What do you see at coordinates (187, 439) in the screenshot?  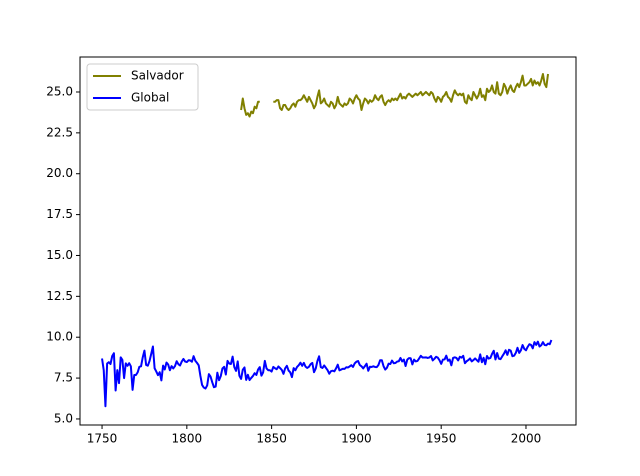 I see `x-tick-label: 1800` at bounding box center [187, 439].